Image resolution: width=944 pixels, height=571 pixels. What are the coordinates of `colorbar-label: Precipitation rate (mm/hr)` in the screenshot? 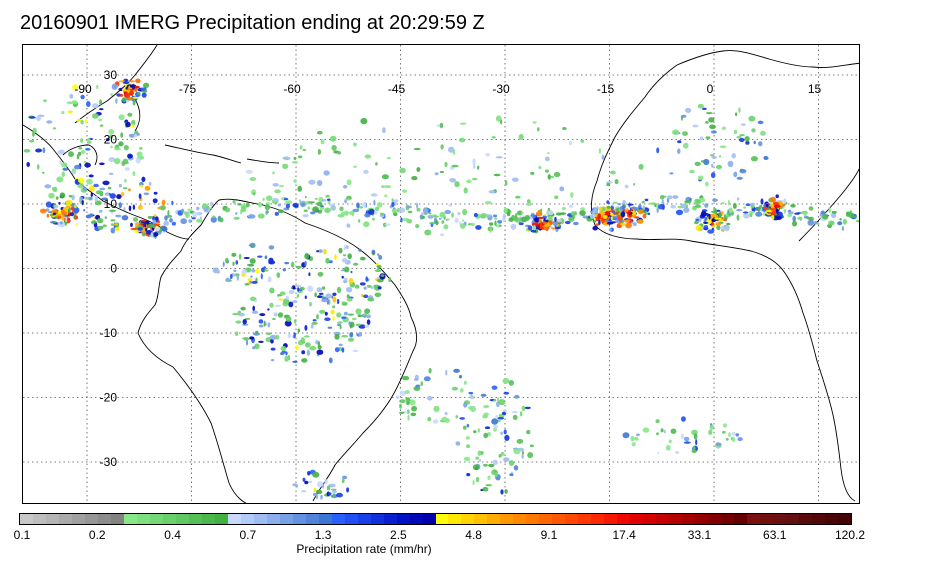 It's located at (364, 549).